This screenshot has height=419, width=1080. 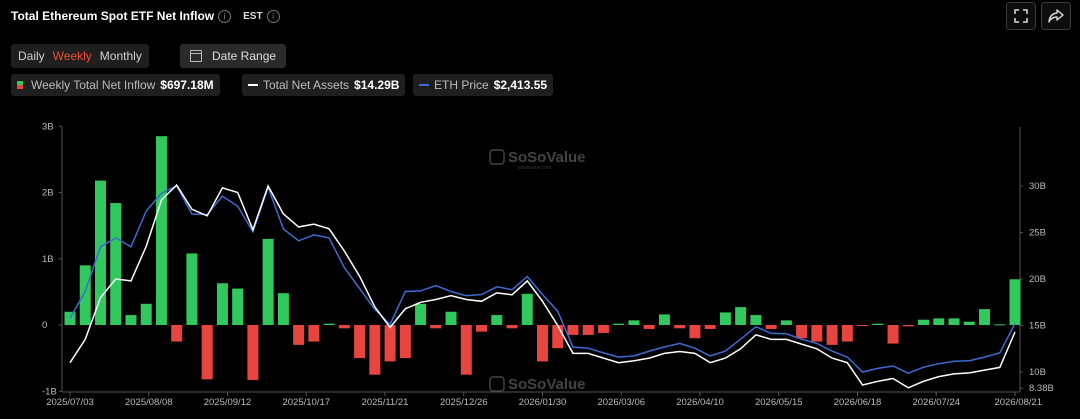 What do you see at coordinates (520, 85) in the screenshot?
I see `legend-price-value: $2,413.55` at bounding box center [520, 85].